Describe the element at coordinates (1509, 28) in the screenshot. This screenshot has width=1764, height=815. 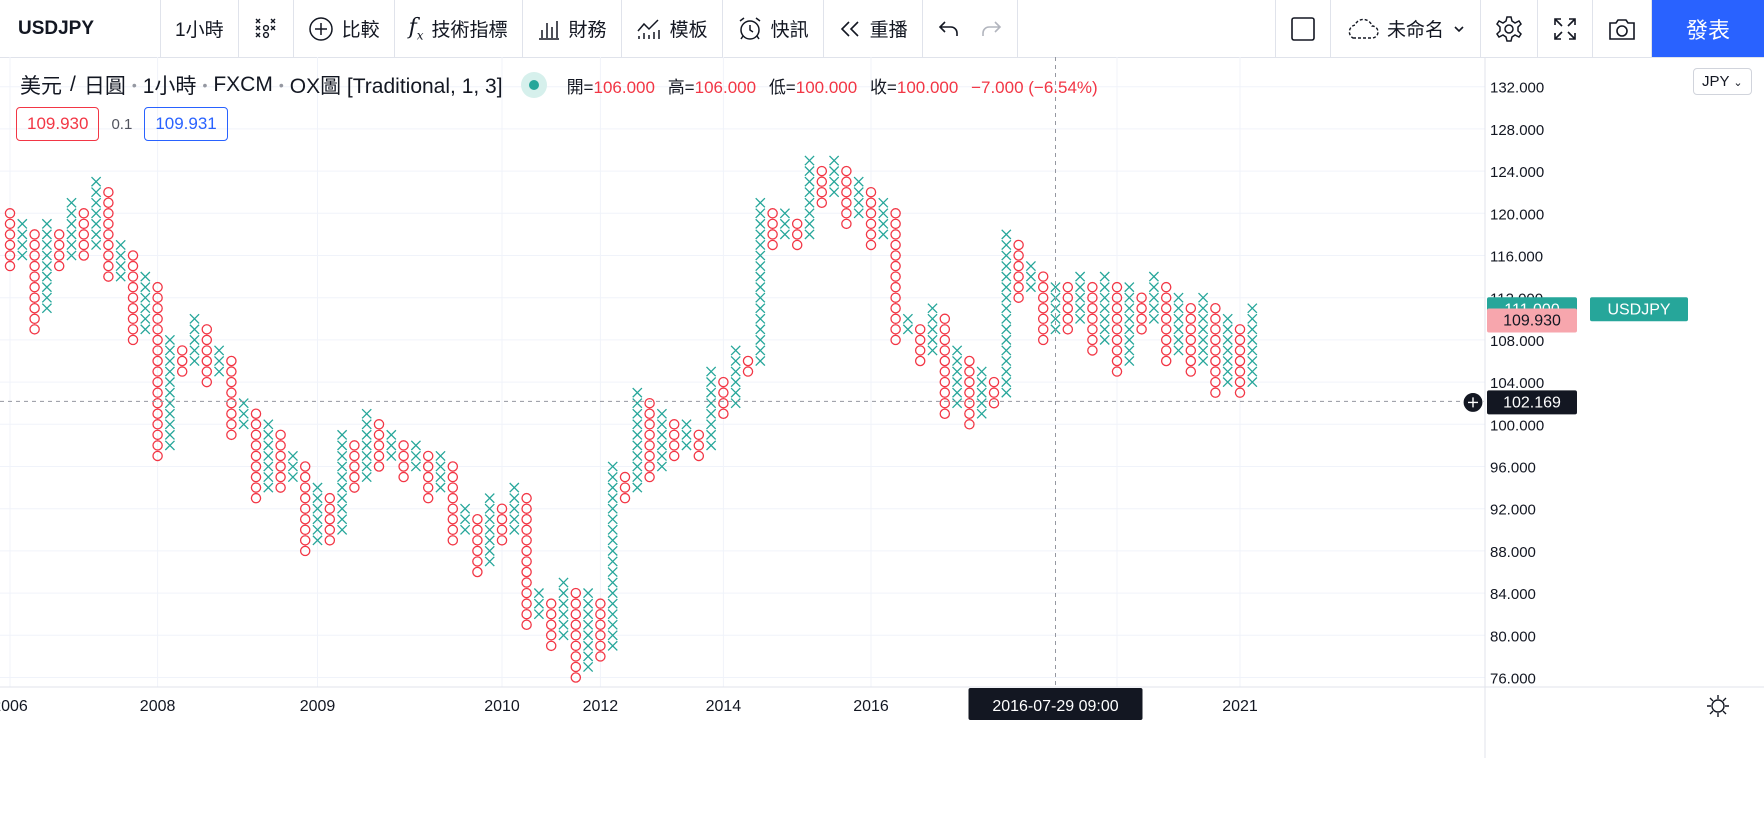
I see `settings-button` at that location.